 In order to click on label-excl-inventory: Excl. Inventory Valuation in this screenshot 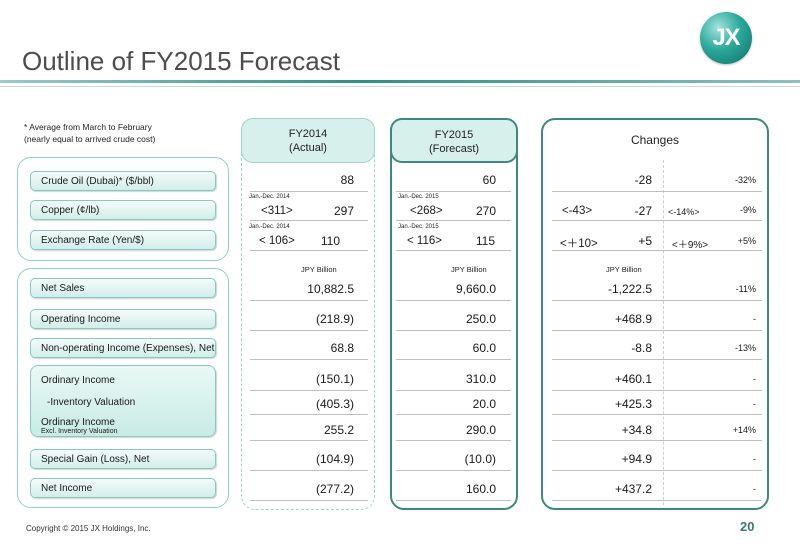, I will do `click(79, 431)`.